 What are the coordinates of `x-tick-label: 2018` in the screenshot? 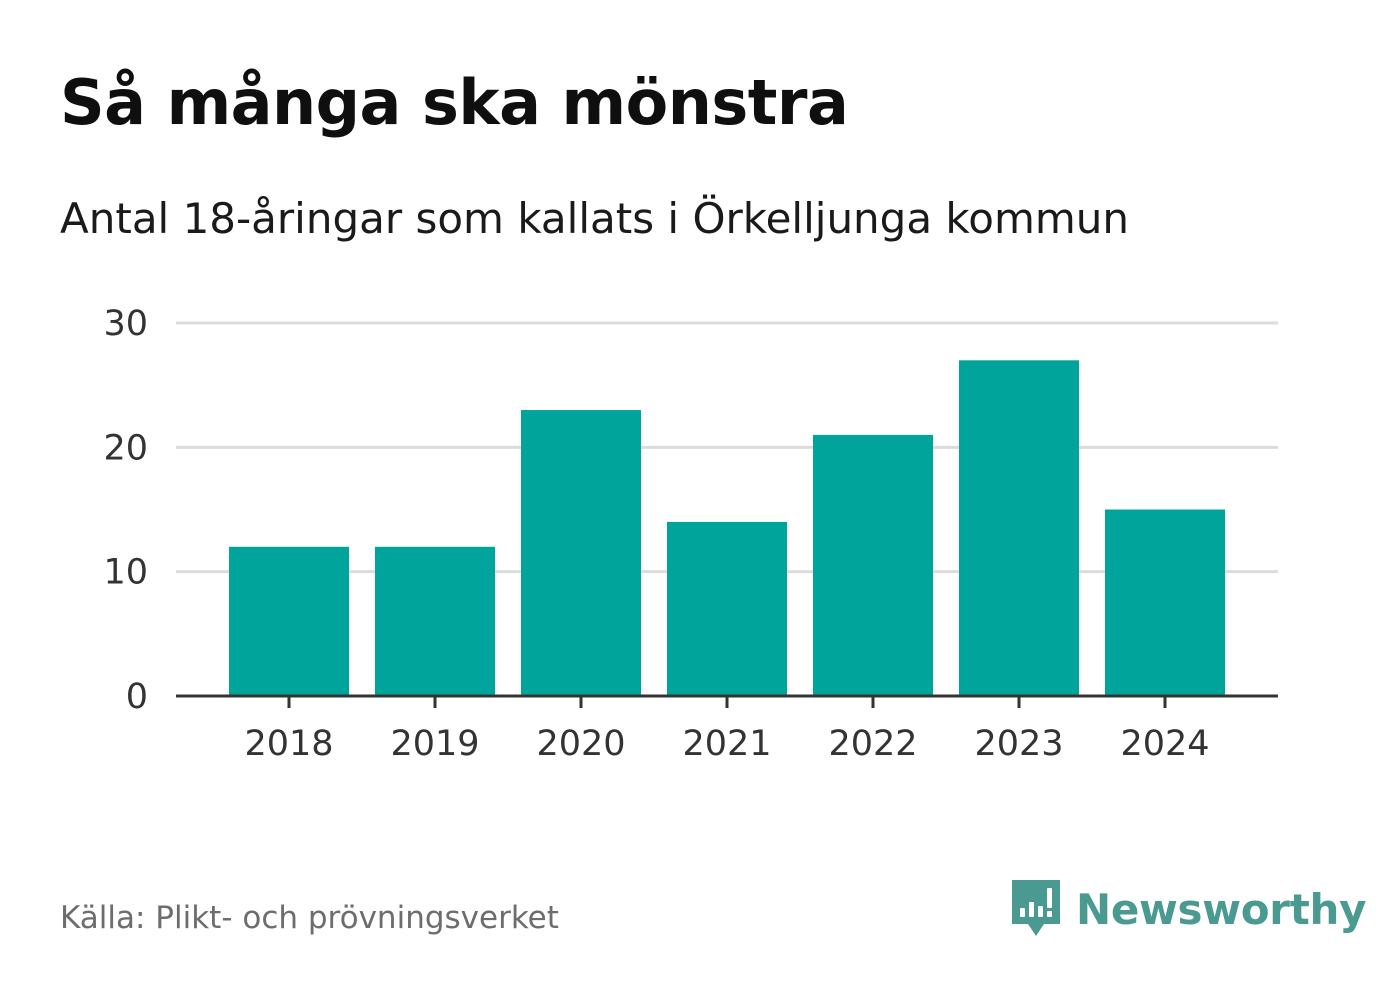 It's located at (288, 744).